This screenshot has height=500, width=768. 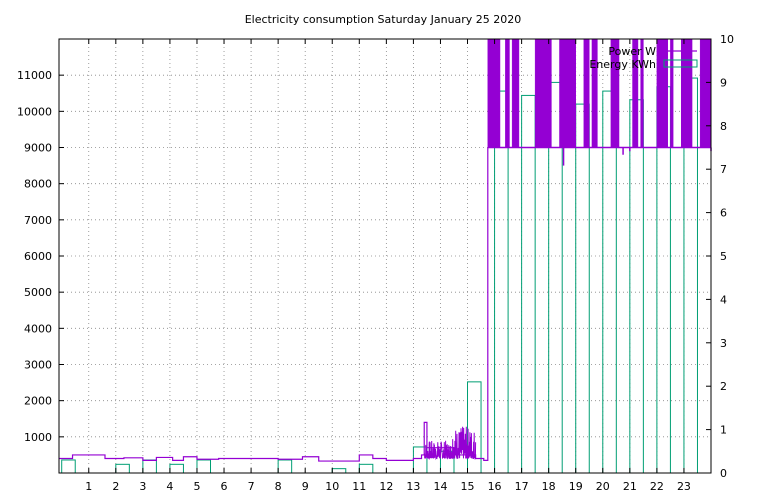 I want to click on y-right-tick-label: 9, so click(x=723, y=82).